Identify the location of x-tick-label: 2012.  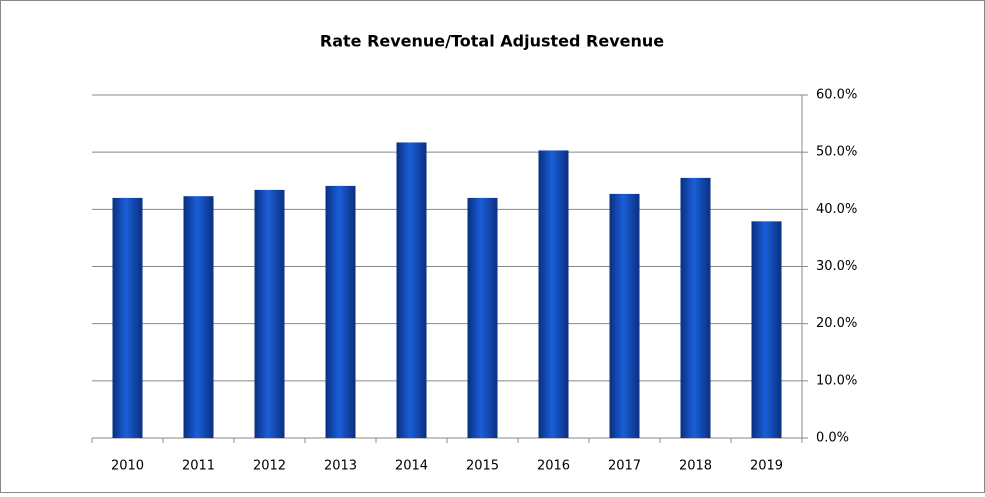
(269, 466).